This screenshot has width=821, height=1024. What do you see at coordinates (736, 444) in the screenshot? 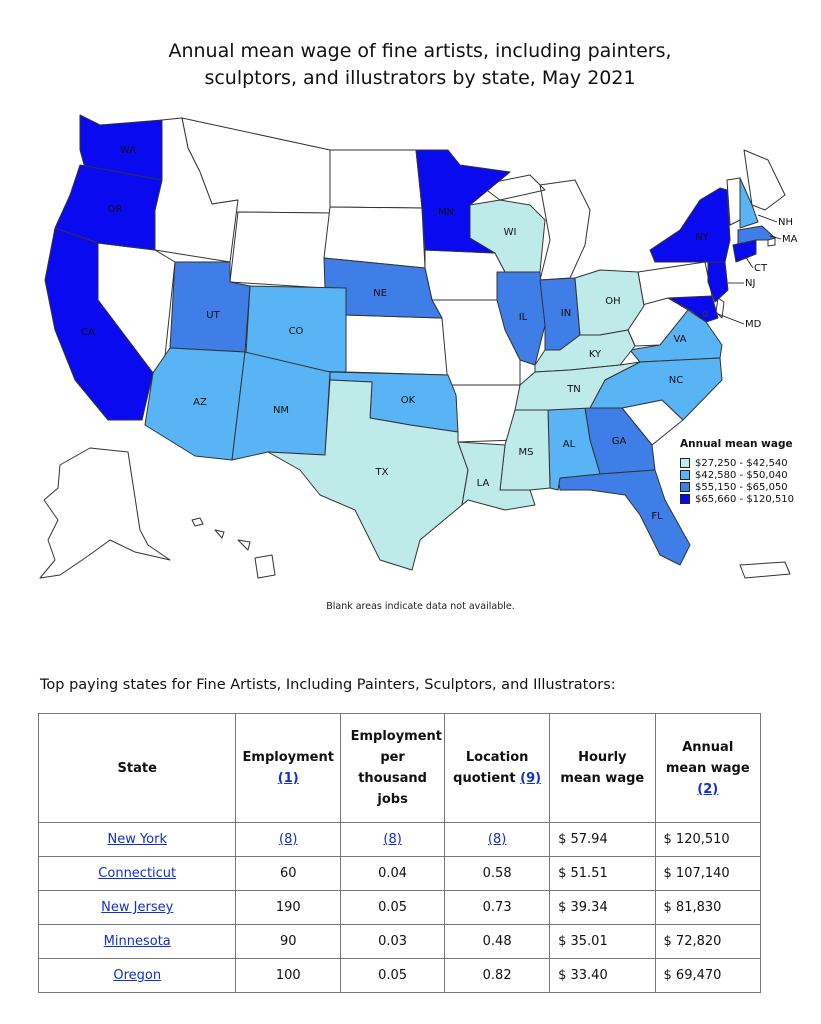
I see `legend-title: Annual mean wage` at bounding box center [736, 444].